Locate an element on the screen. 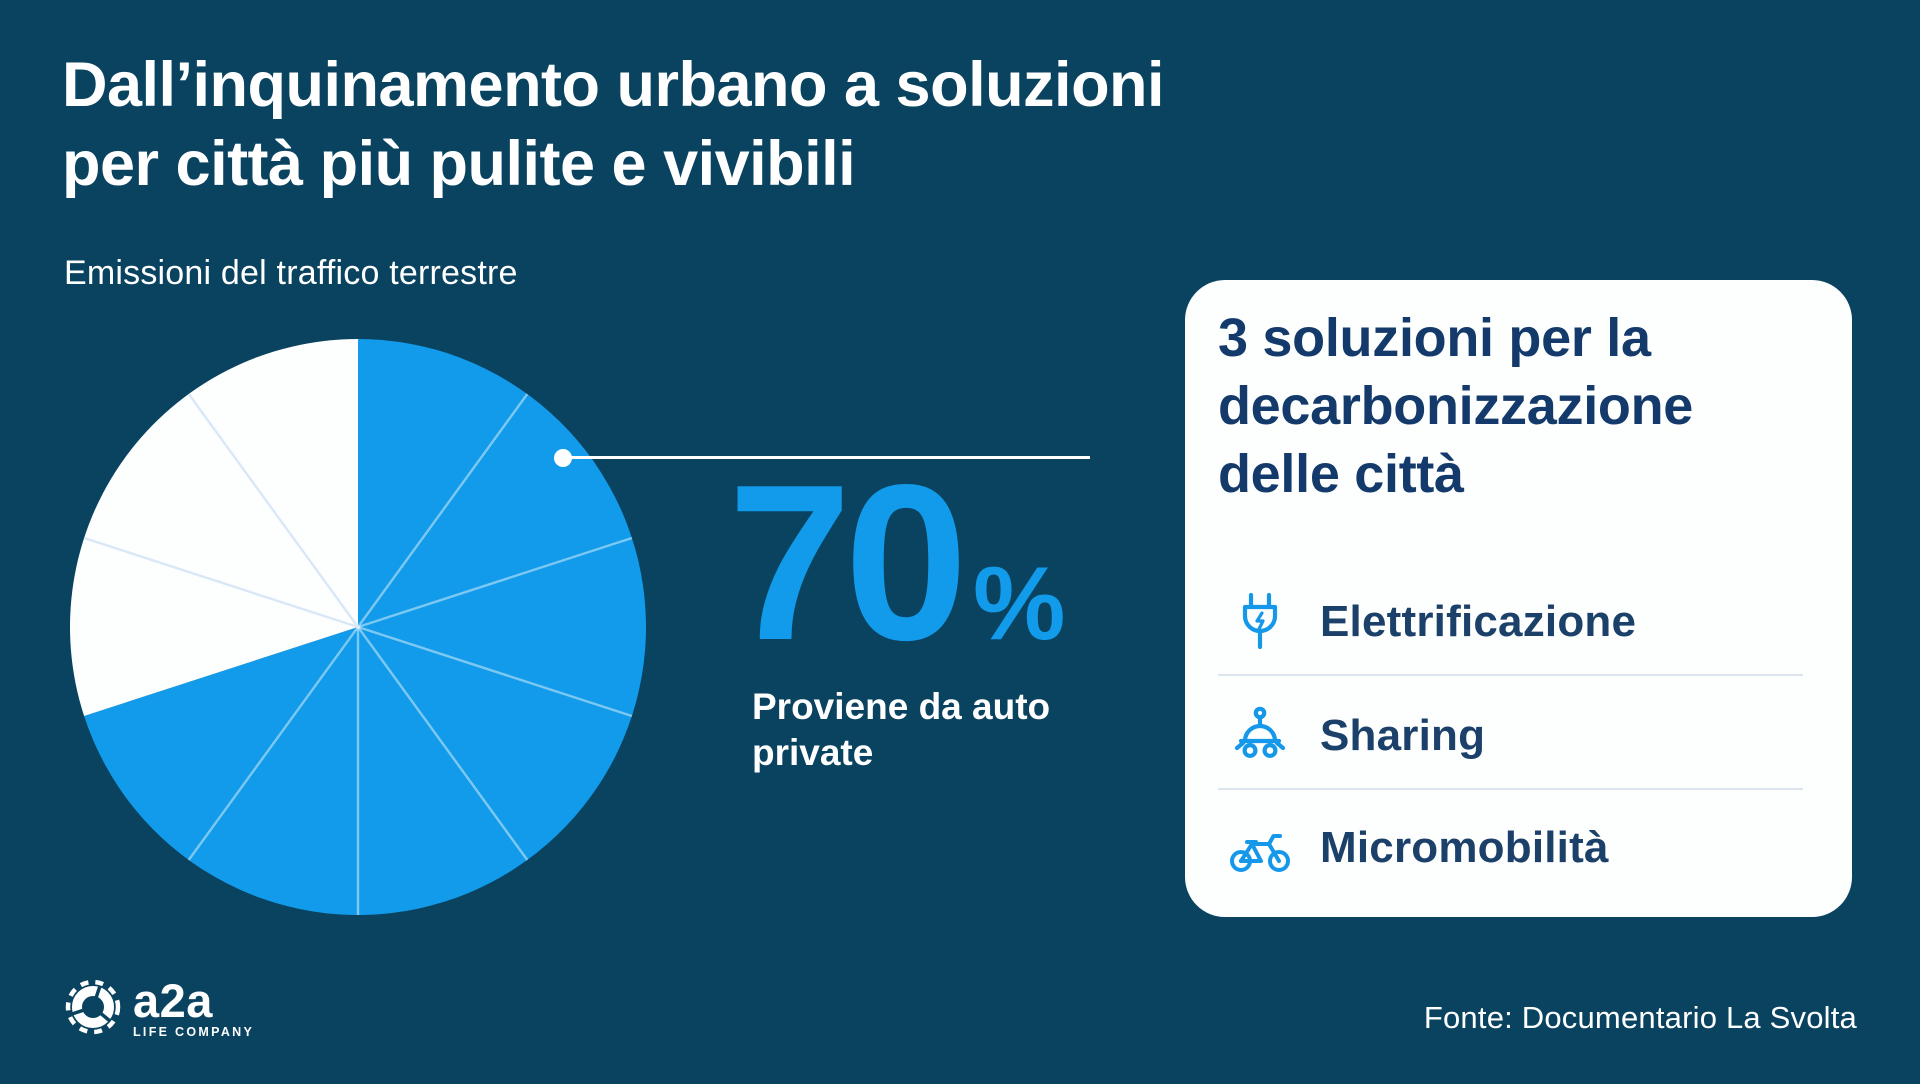  bicycle-icon is located at coordinates (1260, 848).